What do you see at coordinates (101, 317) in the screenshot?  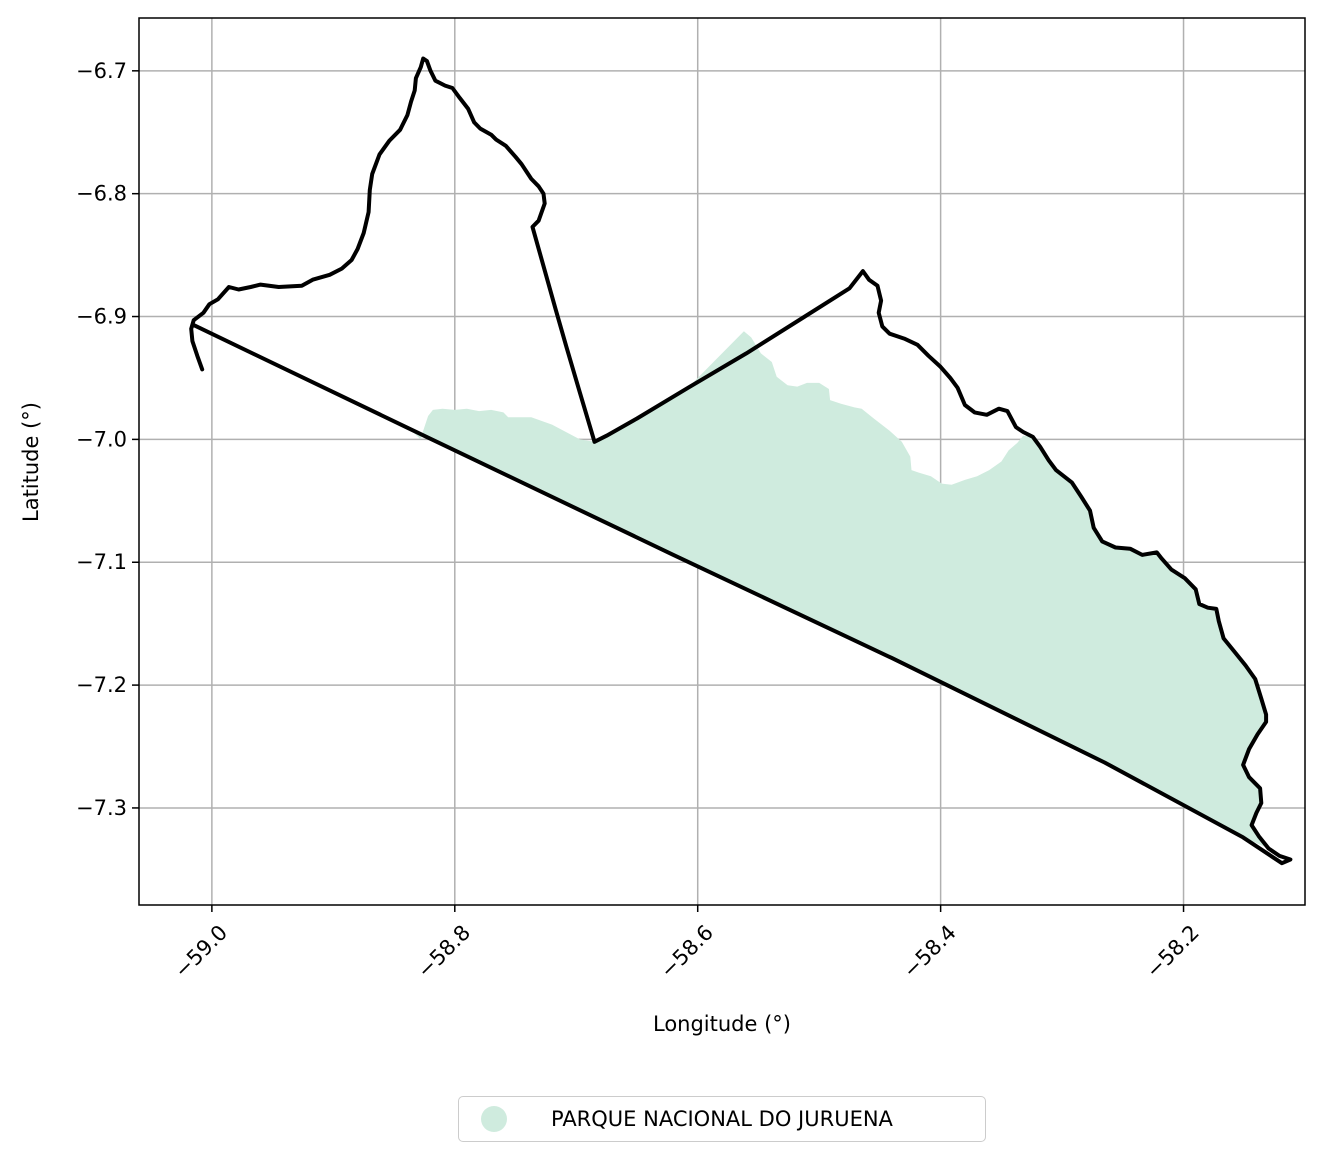 I see `y-tick-label: −6.9` at bounding box center [101, 317].